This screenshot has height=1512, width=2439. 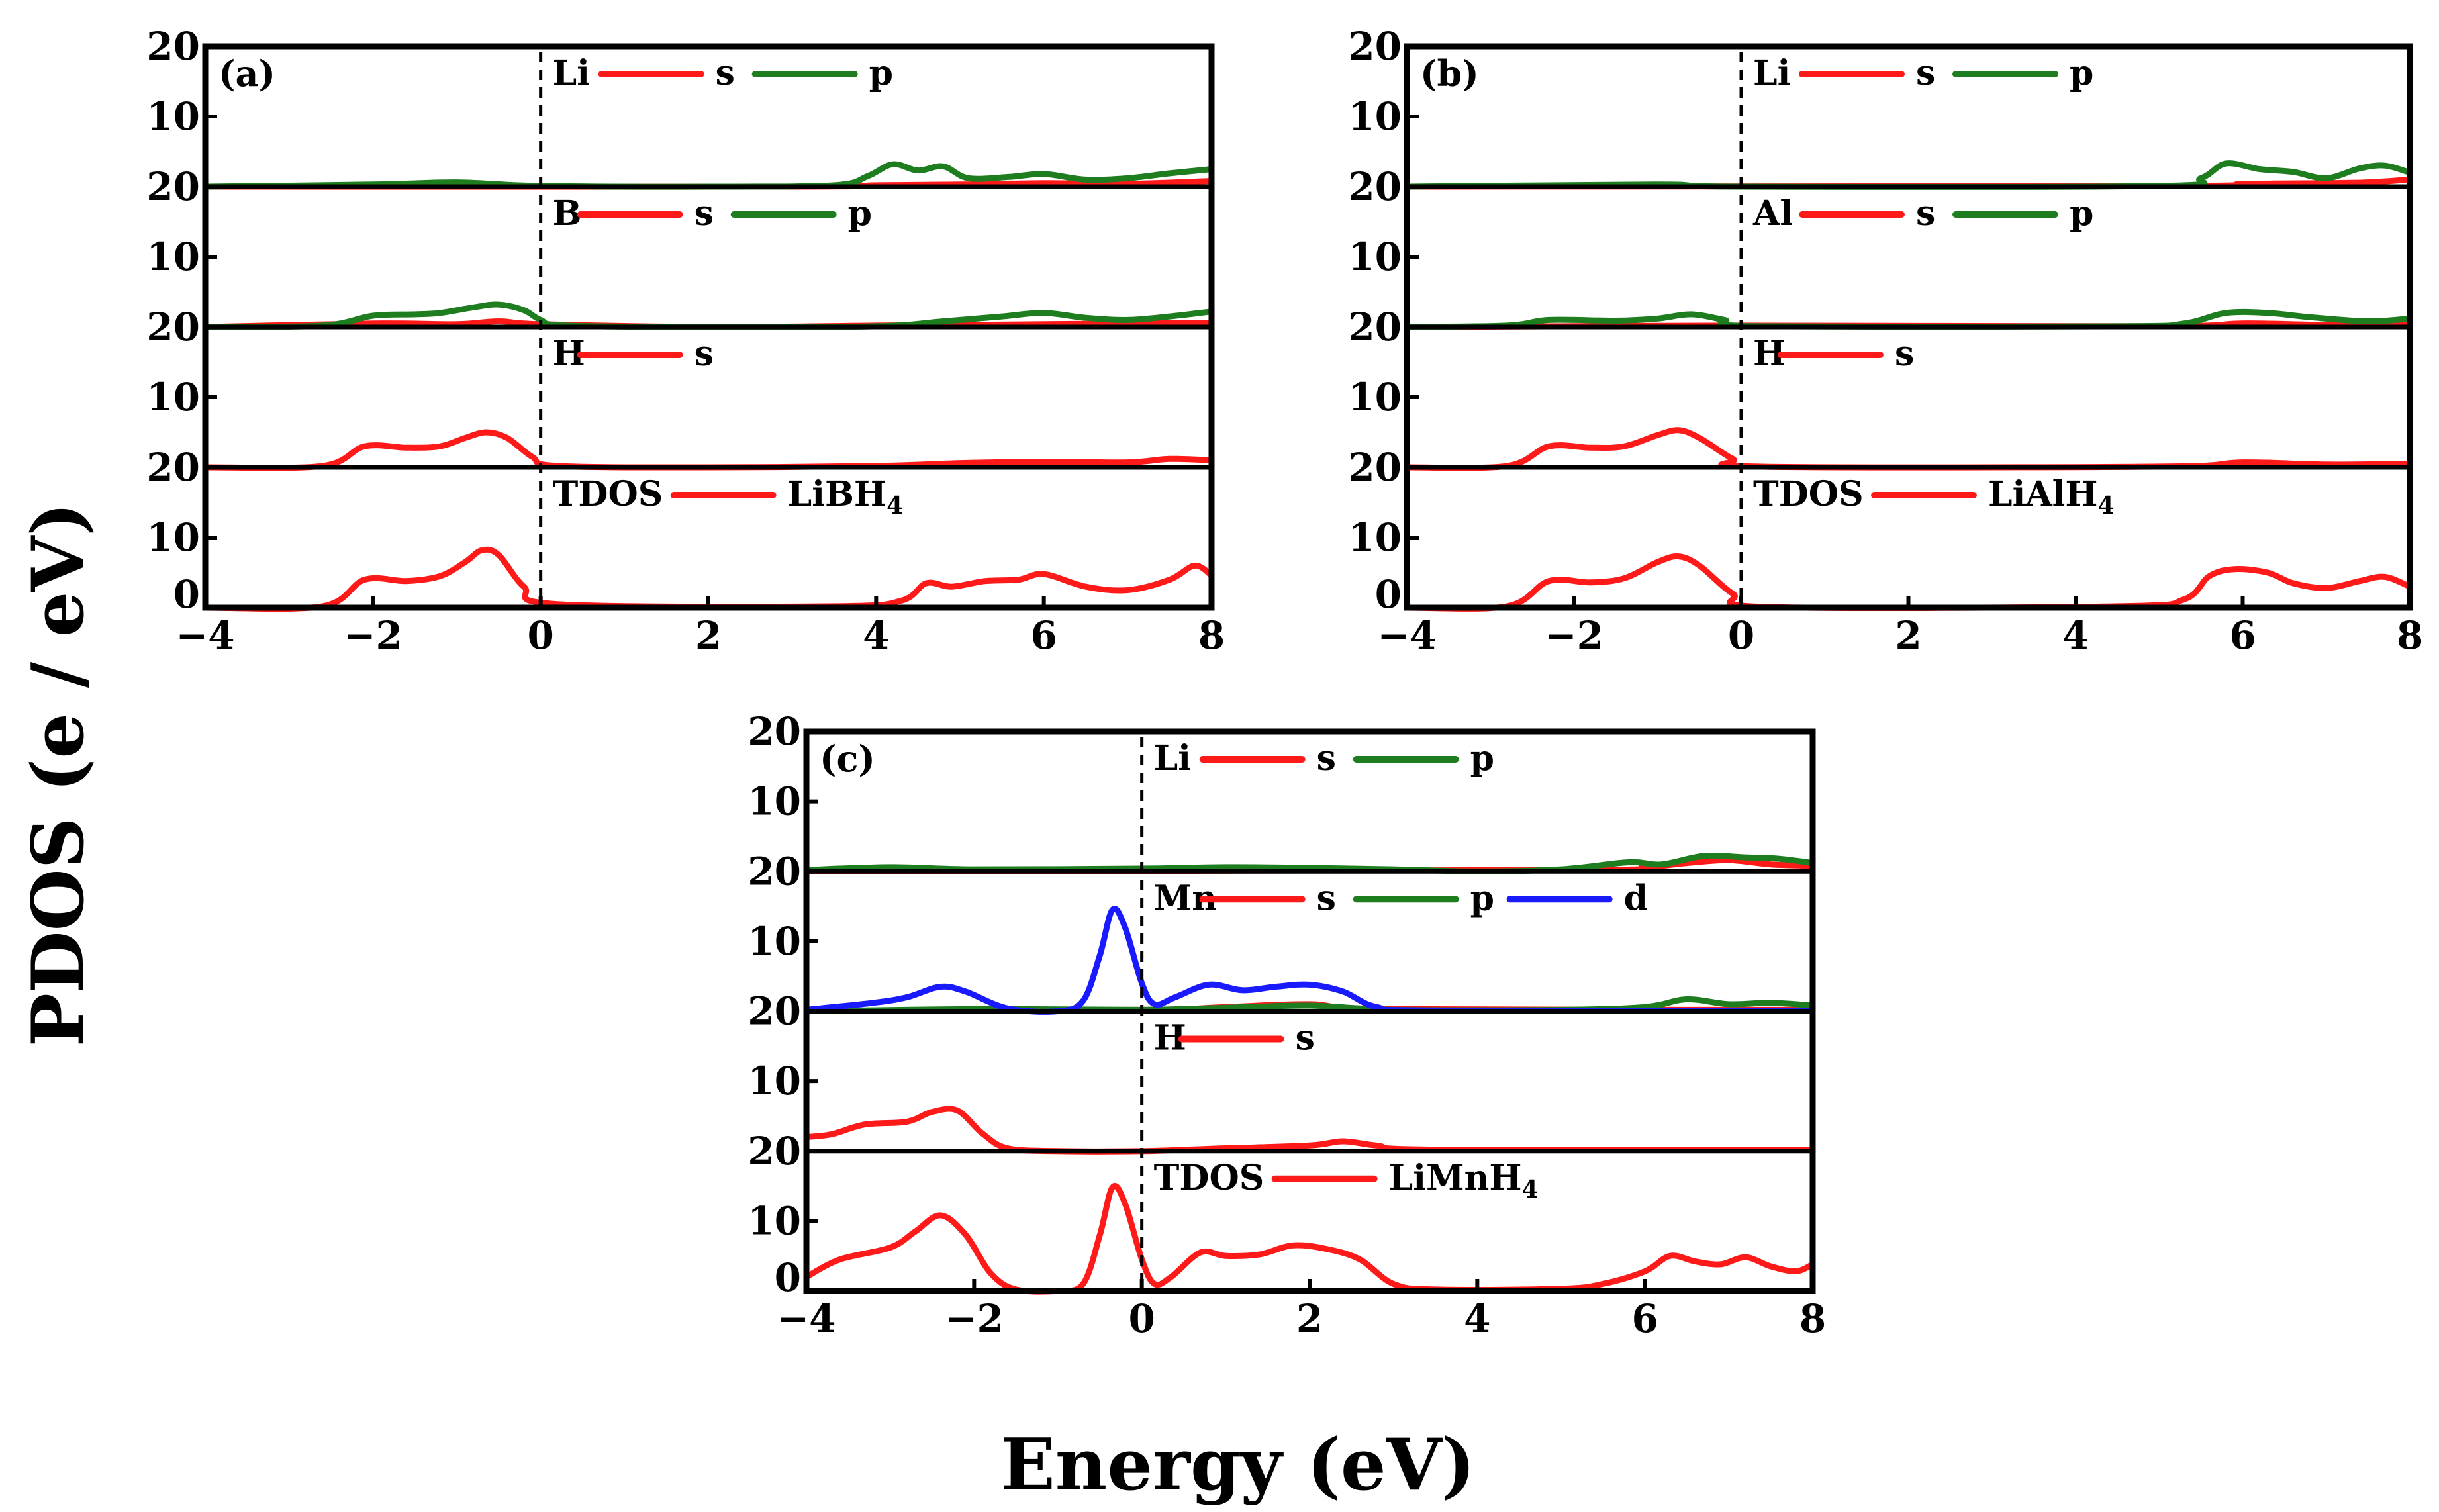 What do you see at coordinates (1772, 214) in the screenshot?
I see `legend-element-label: Al` at bounding box center [1772, 214].